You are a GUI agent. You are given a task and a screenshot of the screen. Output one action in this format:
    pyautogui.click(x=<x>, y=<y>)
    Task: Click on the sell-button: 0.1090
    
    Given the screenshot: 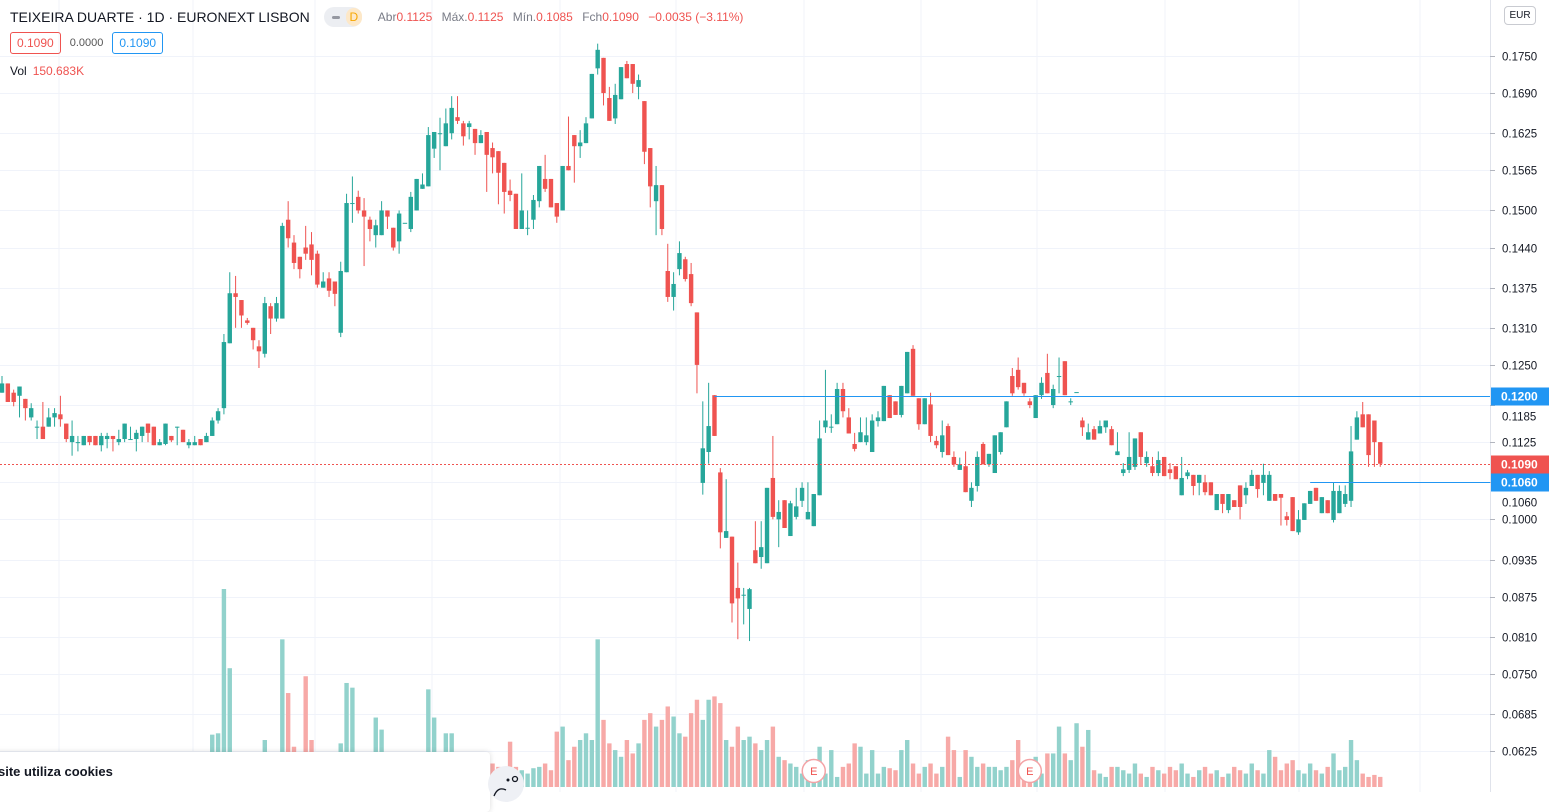 What is the action you would take?
    pyautogui.click(x=35, y=43)
    